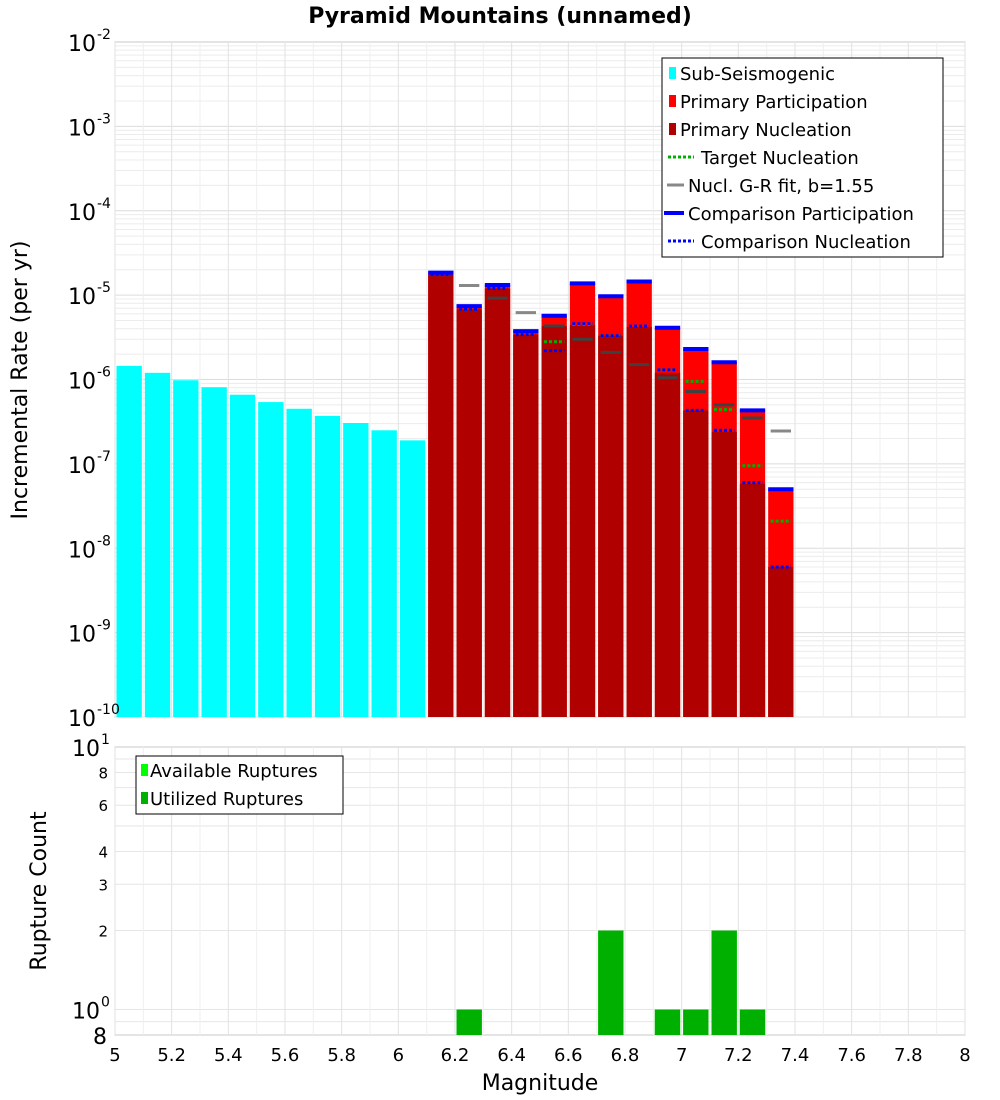  Describe the element at coordinates (285, 1055) in the screenshot. I see `x-tick-label: 5.6` at that location.